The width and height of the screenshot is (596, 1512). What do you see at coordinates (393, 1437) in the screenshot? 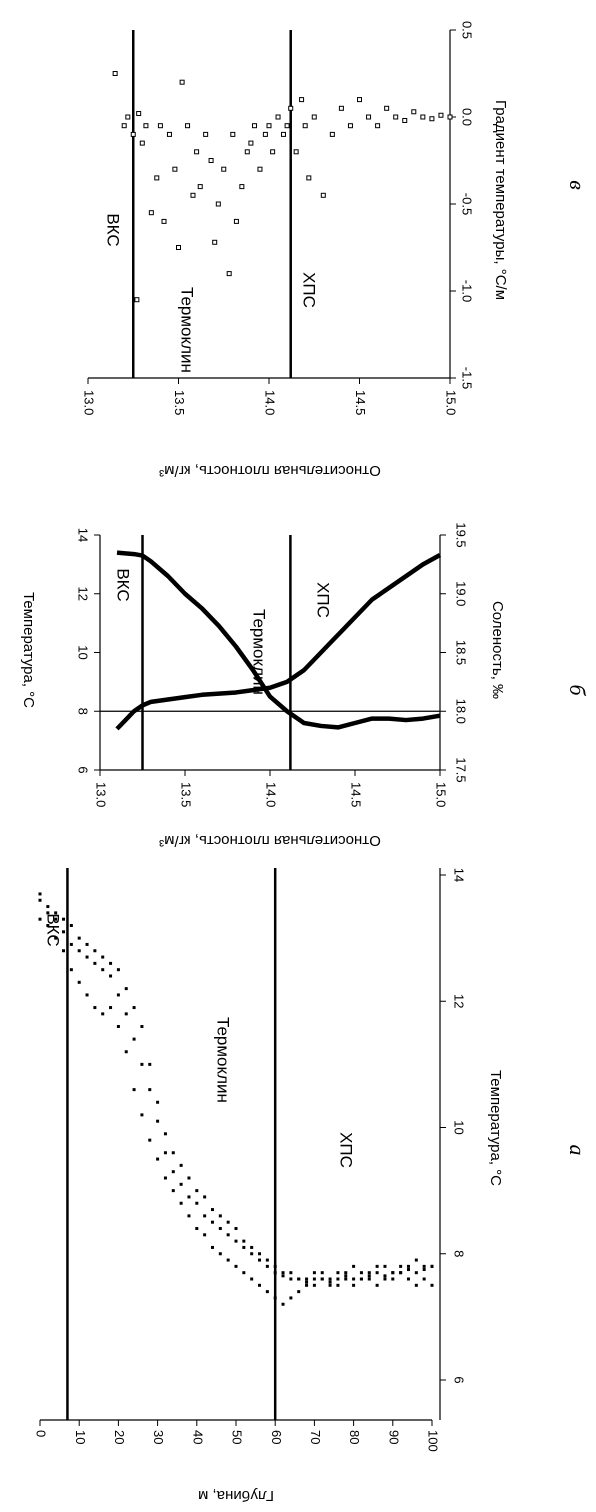
I see `x-tick-label: 90` at bounding box center [393, 1437].